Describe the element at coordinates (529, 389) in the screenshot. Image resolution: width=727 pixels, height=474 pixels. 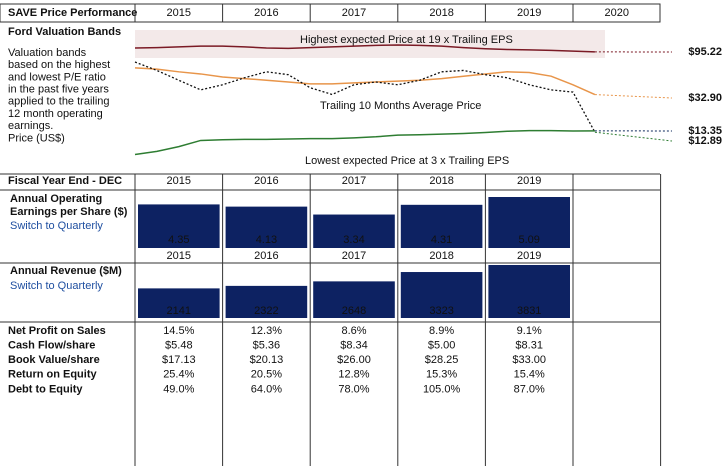
I see `row-value: 87.0%` at that location.